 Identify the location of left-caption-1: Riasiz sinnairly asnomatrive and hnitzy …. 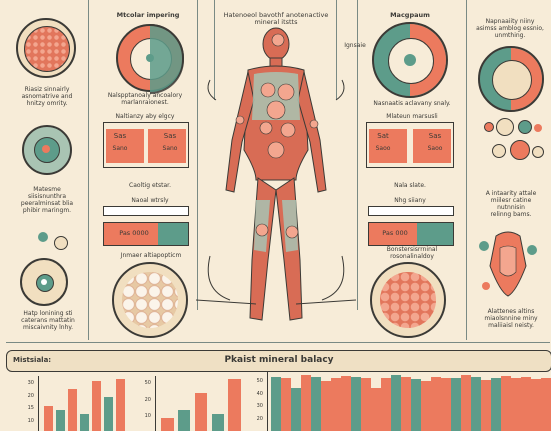
(47, 96).